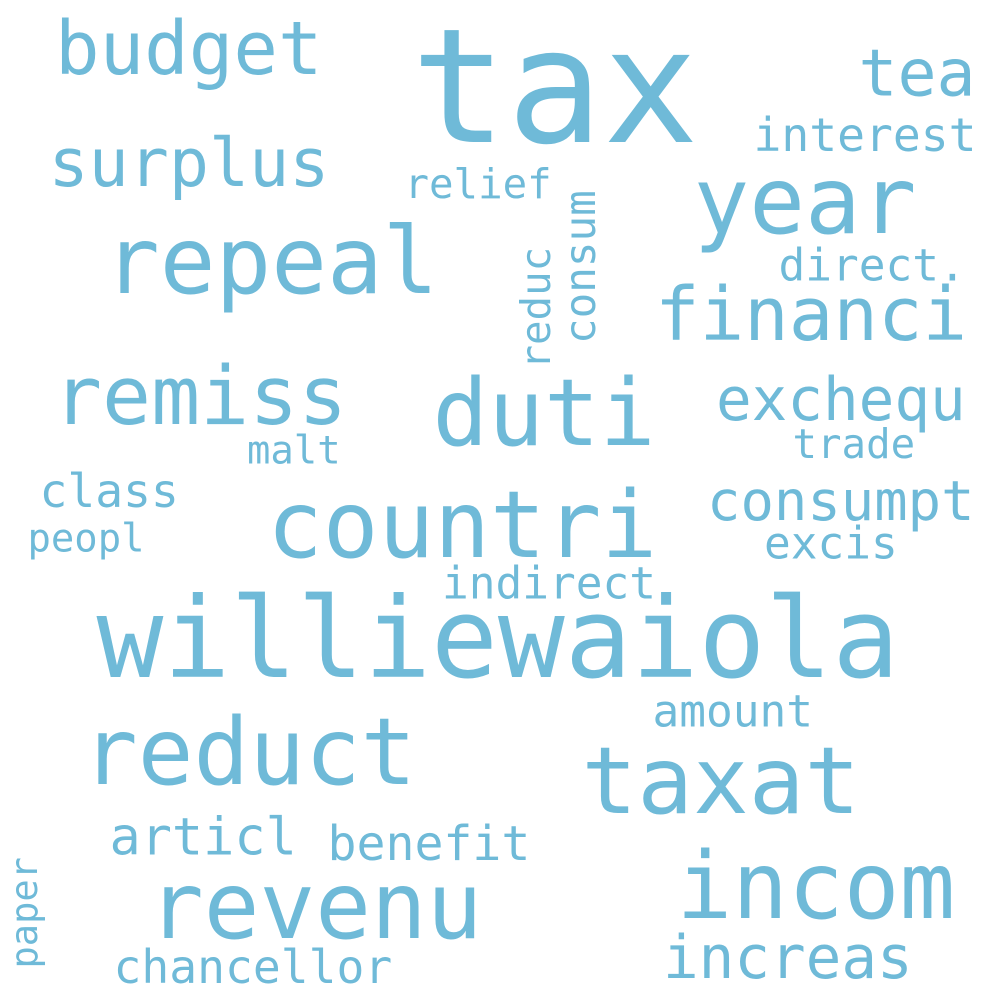 The image size is (1000, 1000). What do you see at coordinates (555, 90) in the screenshot?
I see `word-tax: tax` at bounding box center [555, 90].